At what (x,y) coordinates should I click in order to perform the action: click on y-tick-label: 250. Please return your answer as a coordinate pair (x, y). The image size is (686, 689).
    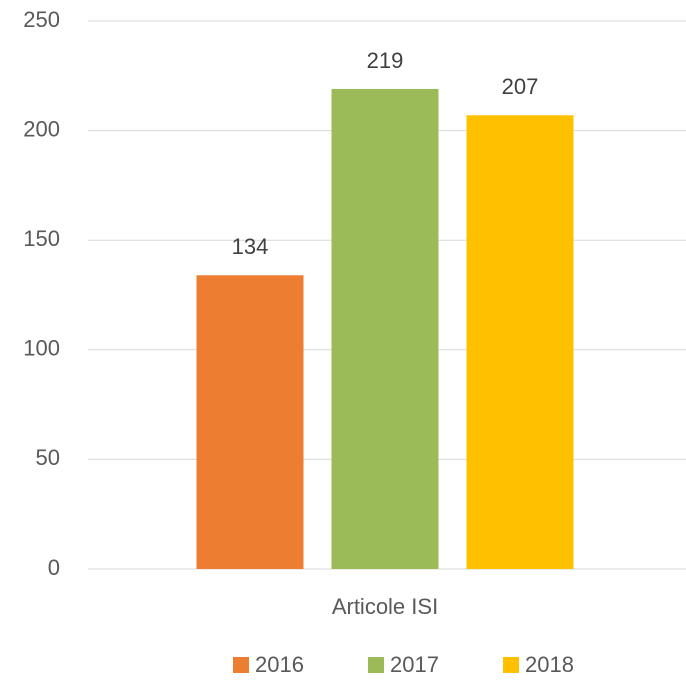
    Looking at the image, I should click on (41, 19).